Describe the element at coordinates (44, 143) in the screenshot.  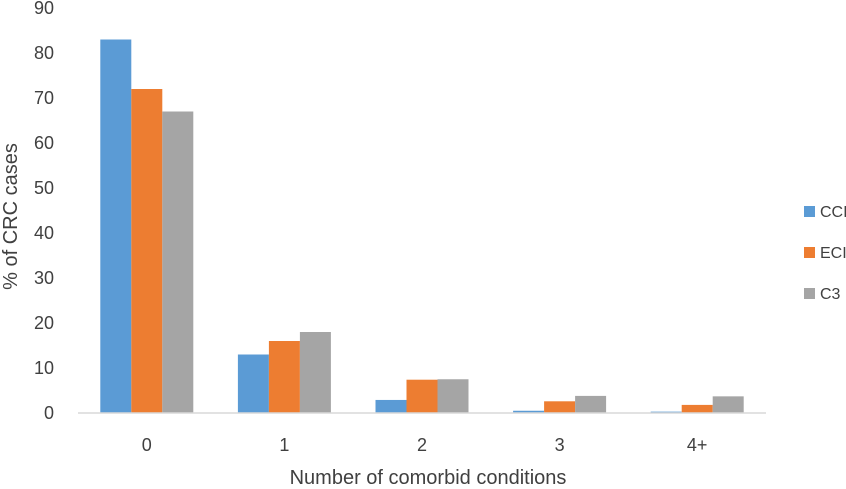
I see `y-tick-label: 60` at that location.